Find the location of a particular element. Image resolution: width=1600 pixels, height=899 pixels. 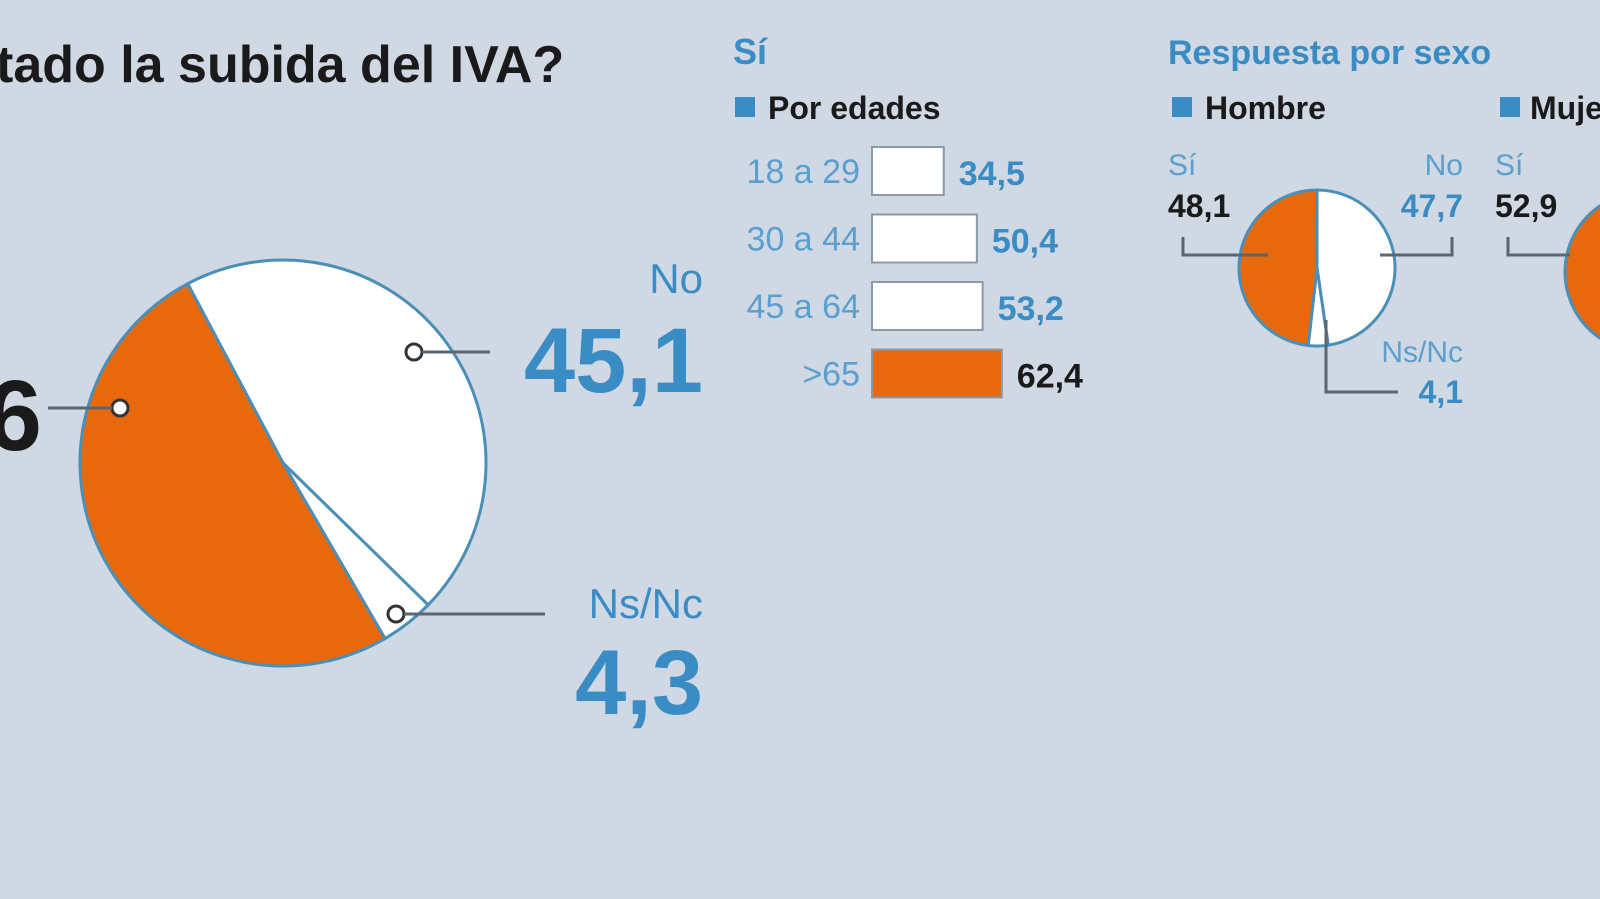

pie-subtitle: Hombre is located at coordinates (1265, 108).